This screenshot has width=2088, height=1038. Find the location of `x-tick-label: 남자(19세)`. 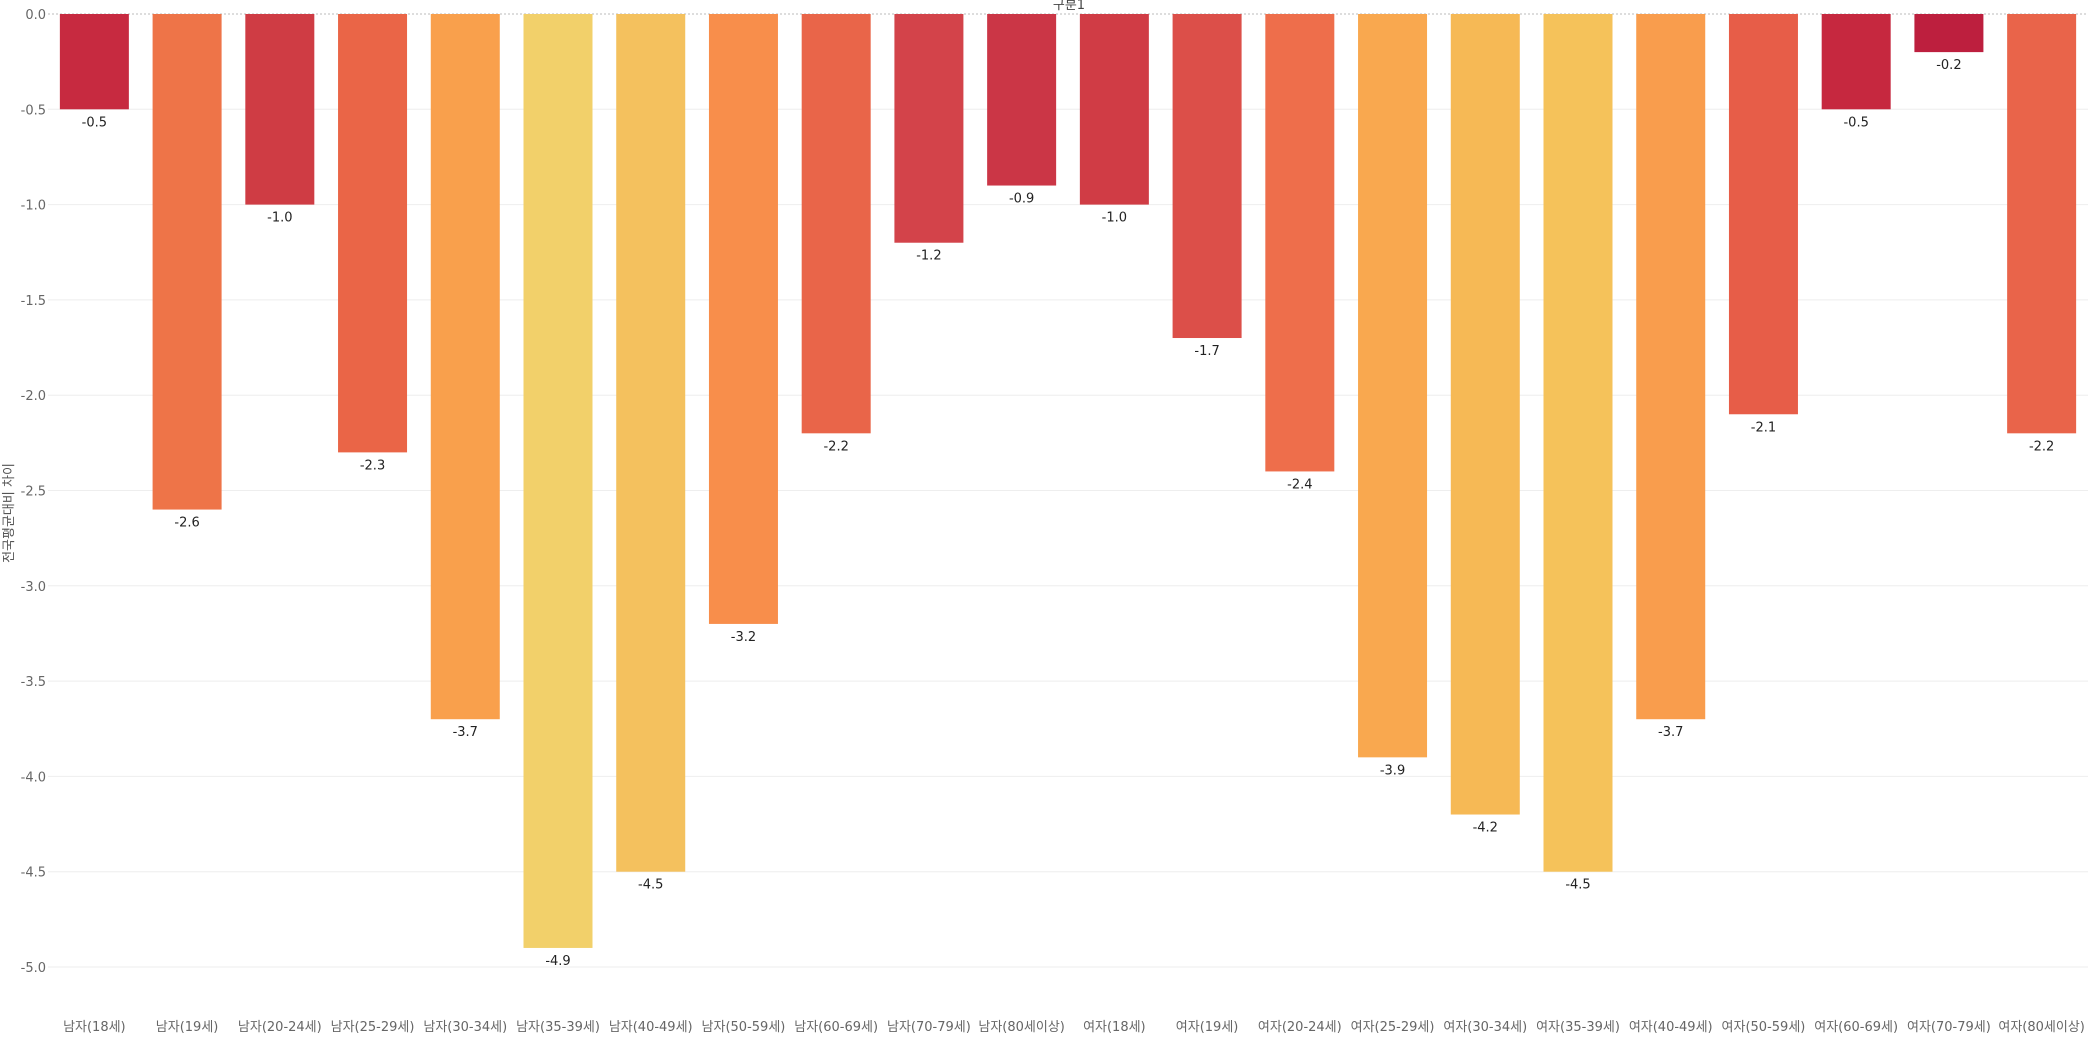

x-tick-label: 남자(19세) is located at coordinates (187, 1027).